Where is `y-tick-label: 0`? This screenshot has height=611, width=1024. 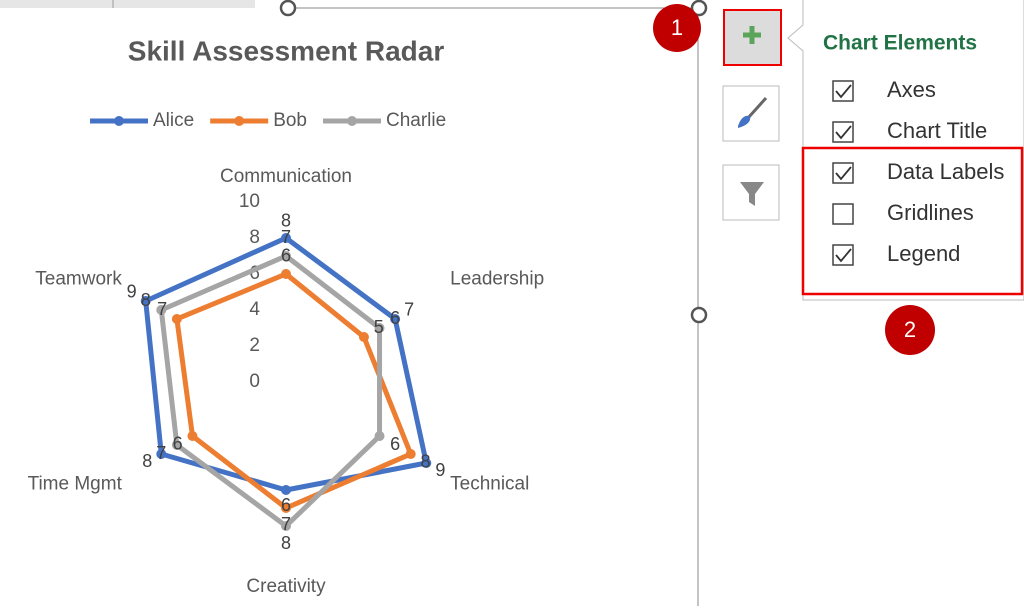 y-tick-label: 0 is located at coordinates (254, 381).